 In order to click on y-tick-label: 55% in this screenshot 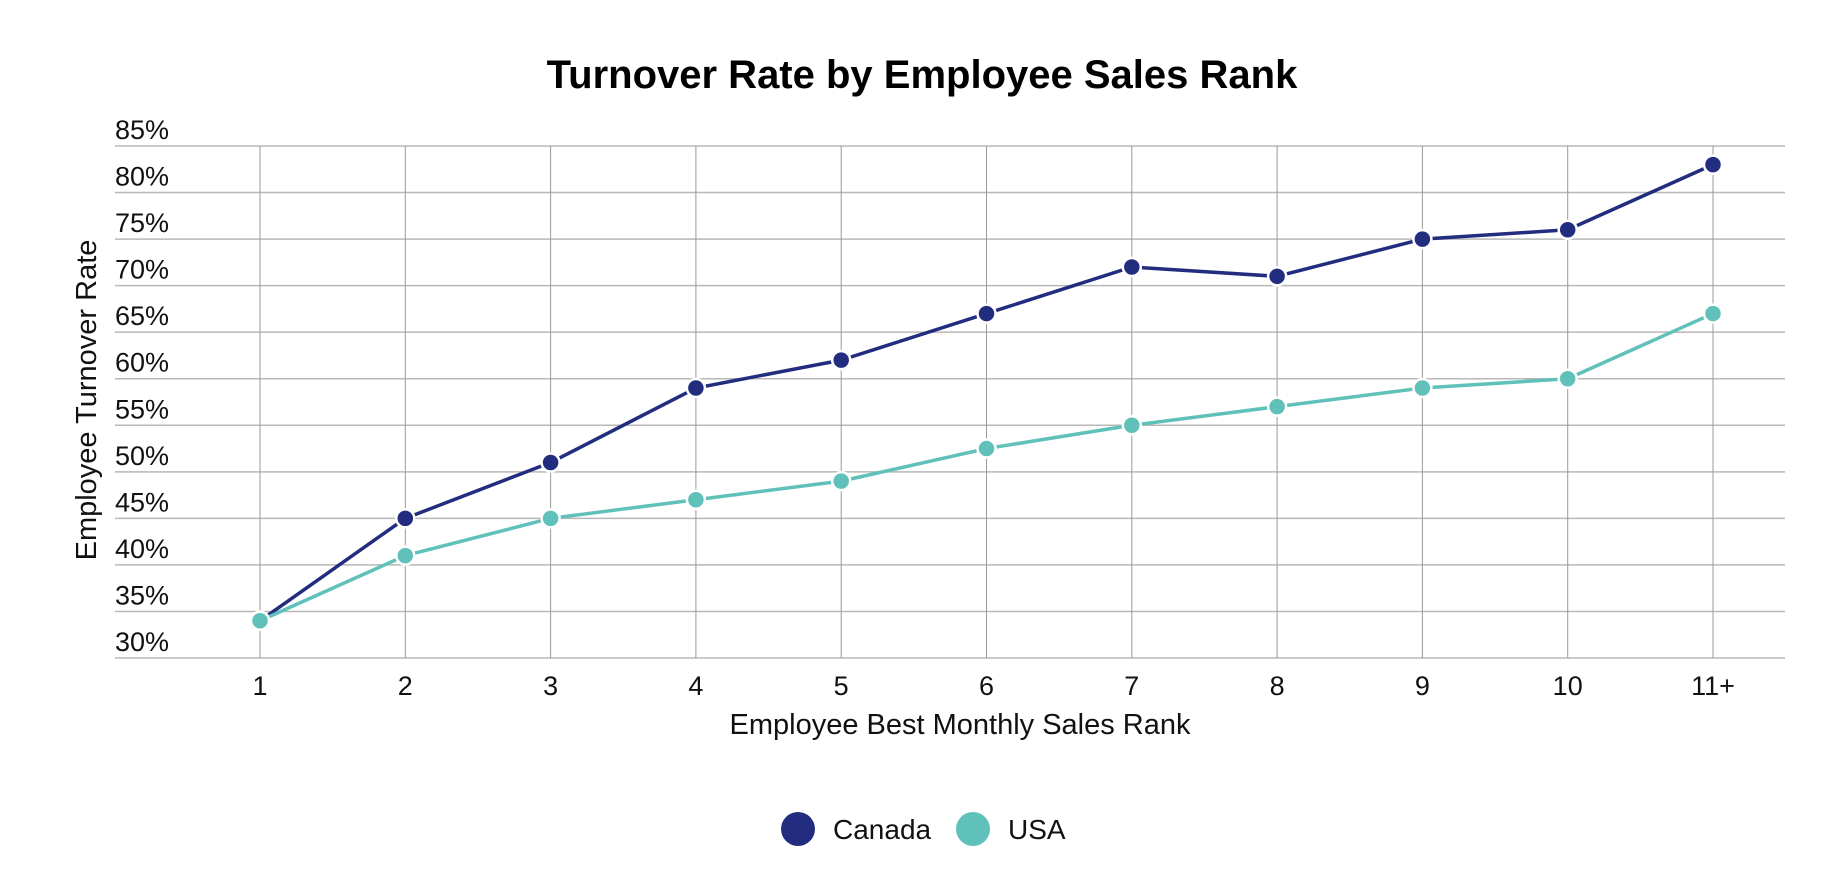, I will do `click(142, 409)`.